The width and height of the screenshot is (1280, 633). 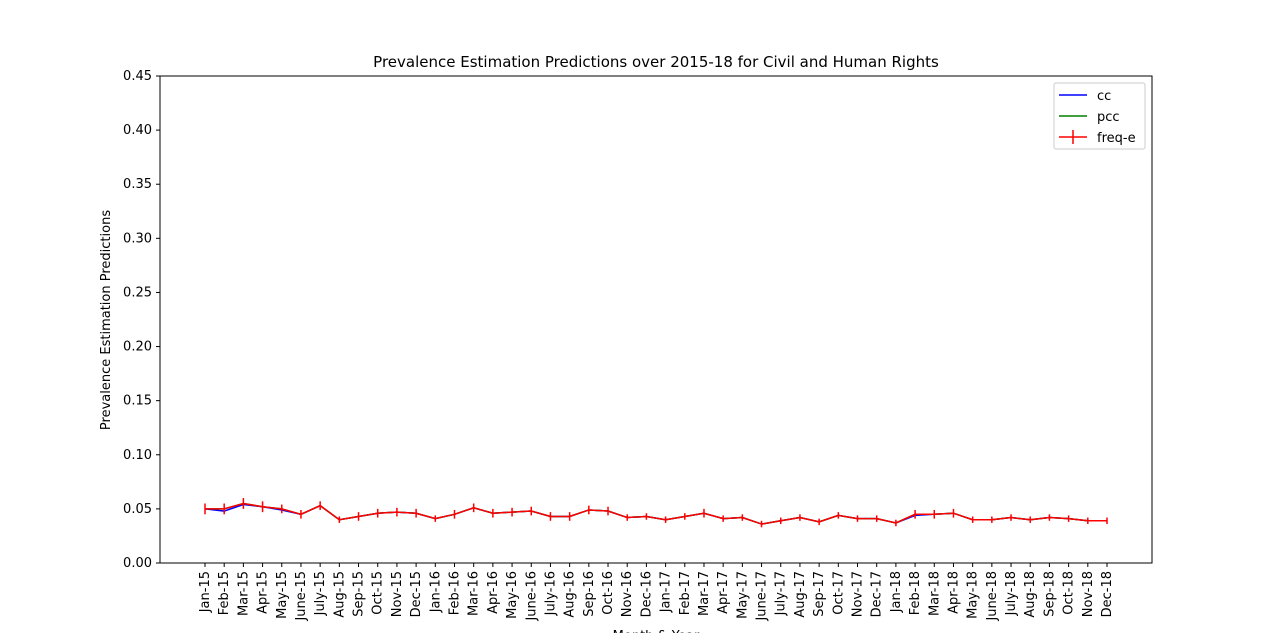 I want to click on x-tick-label: Aug-15, so click(x=339, y=594).